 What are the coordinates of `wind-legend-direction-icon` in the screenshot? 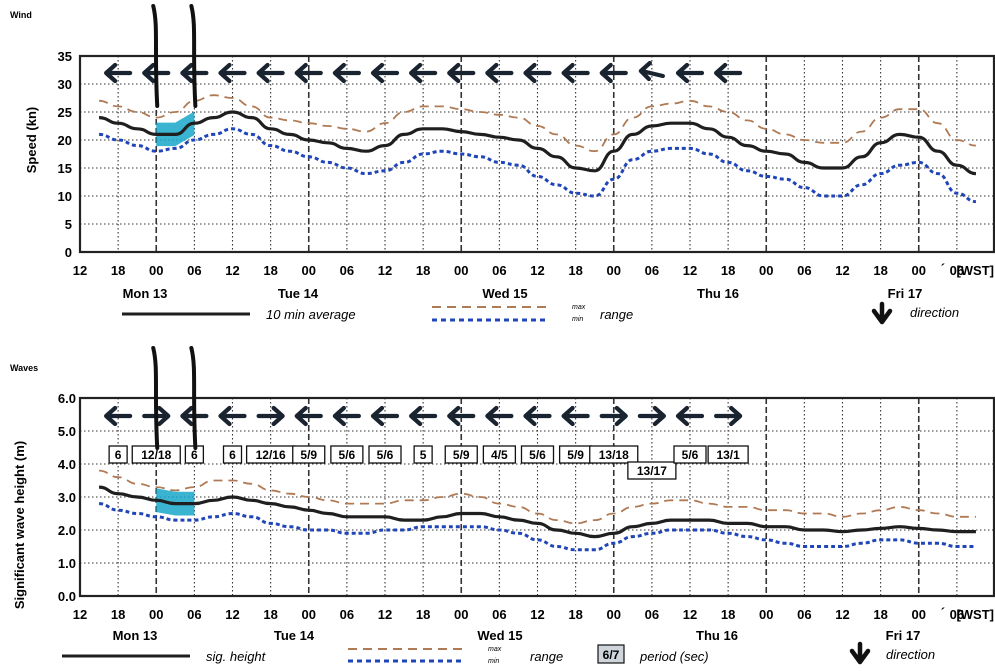 It's located at (882, 313).